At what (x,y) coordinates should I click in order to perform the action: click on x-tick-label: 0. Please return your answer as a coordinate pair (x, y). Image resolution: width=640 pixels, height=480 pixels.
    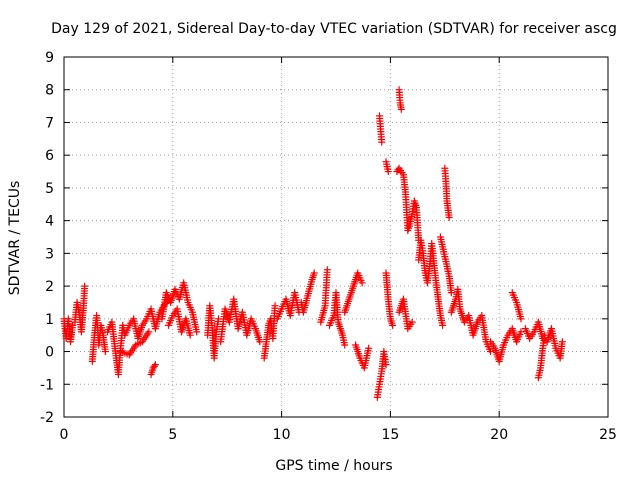
    Looking at the image, I should click on (64, 435).